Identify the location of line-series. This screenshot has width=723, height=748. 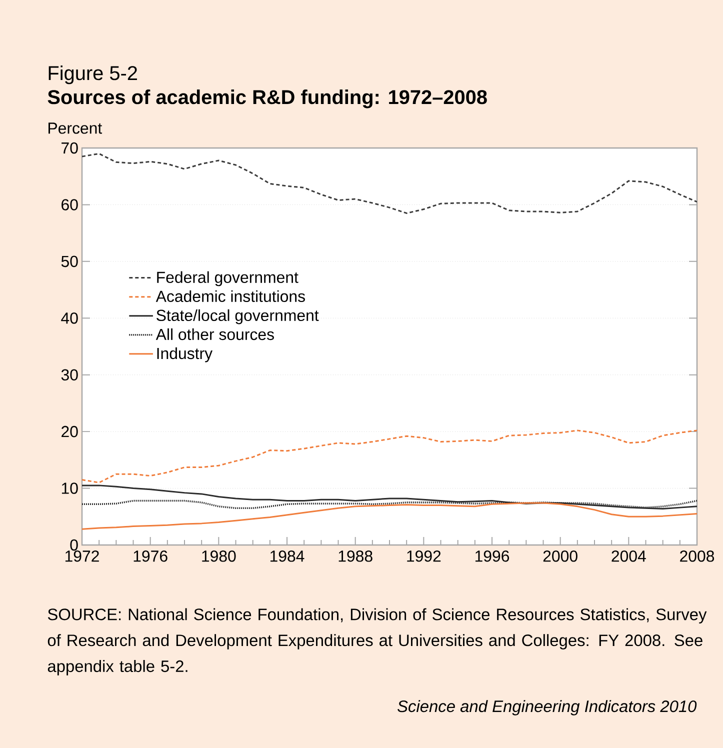
(389, 457).